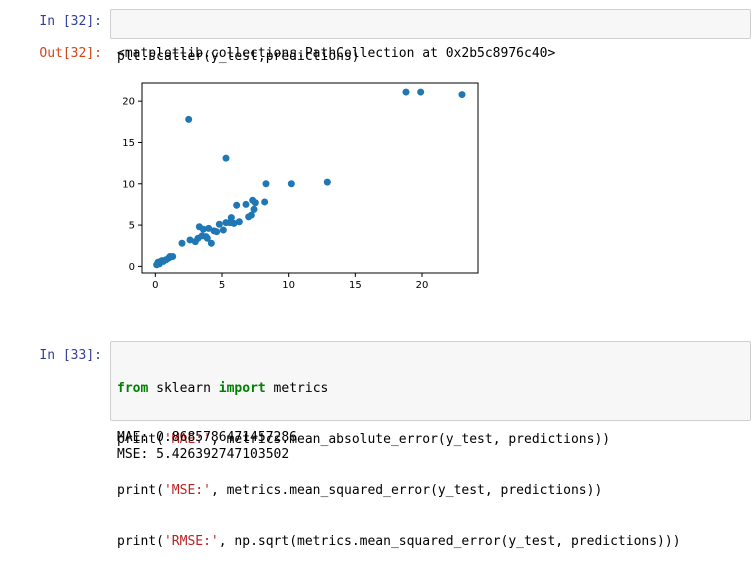  Describe the element at coordinates (355, 285) in the screenshot. I see `x-tick-label: 15` at that location.